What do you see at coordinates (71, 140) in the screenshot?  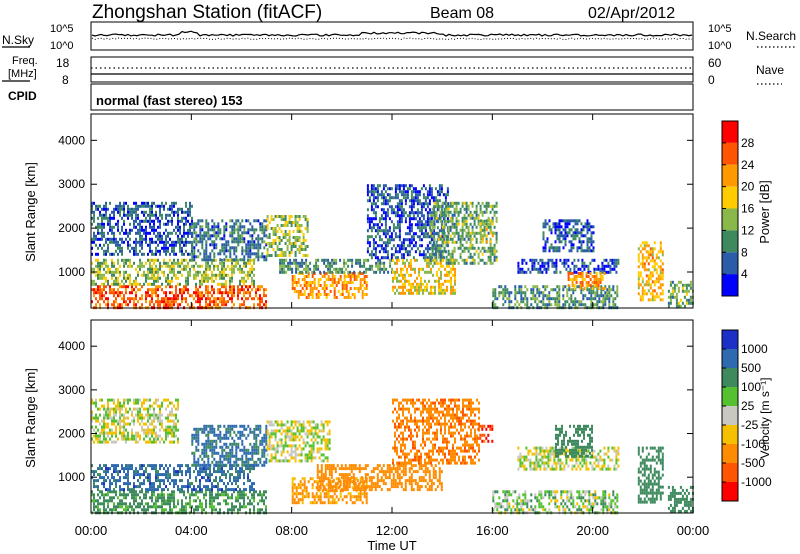 I see `y-tick-label: 4000` at bounding box center [71, 140].